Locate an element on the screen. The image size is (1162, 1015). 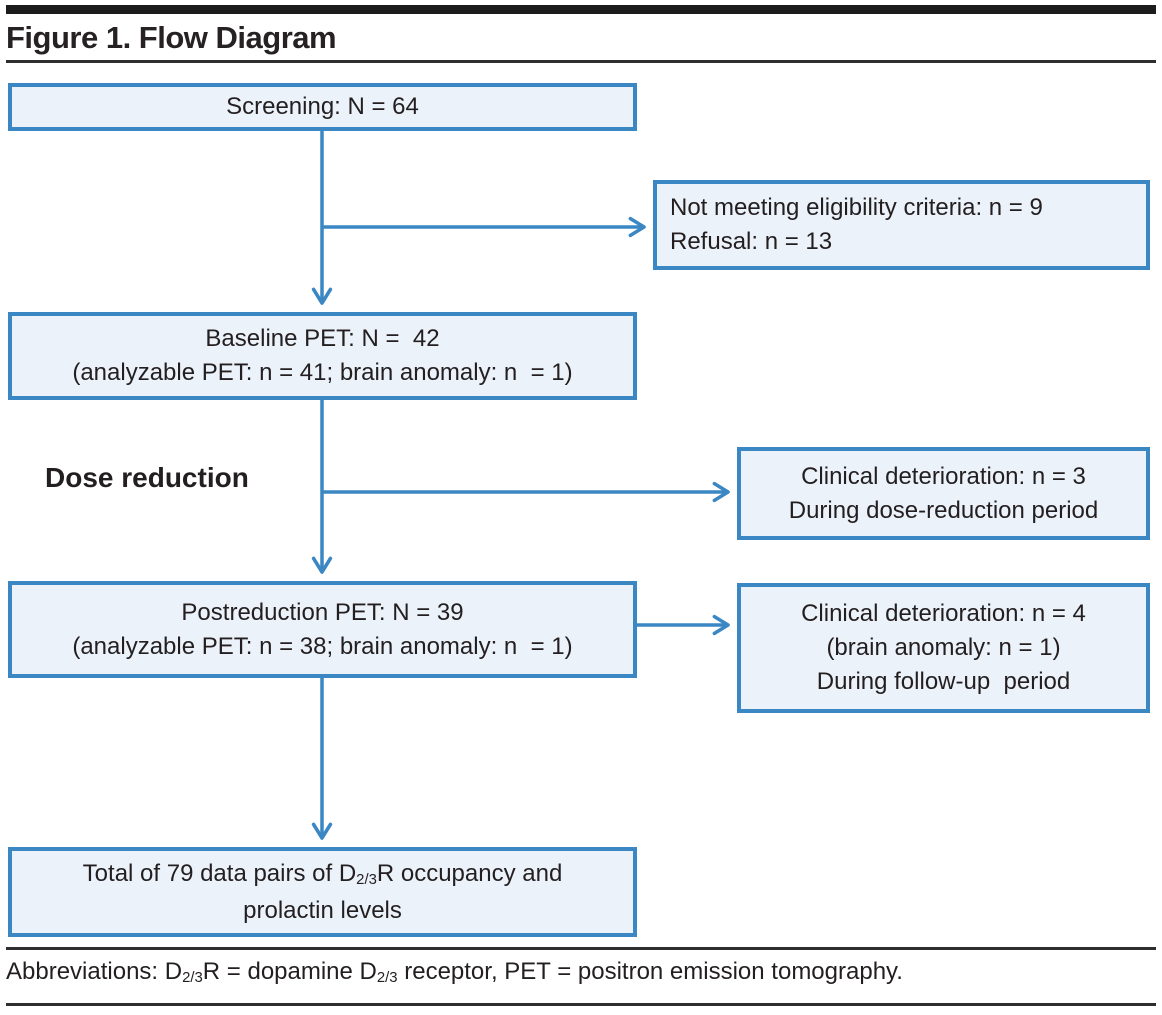
total-line1-prefix: Total of 79 data pairs of D is located at coordinates (219, 873).